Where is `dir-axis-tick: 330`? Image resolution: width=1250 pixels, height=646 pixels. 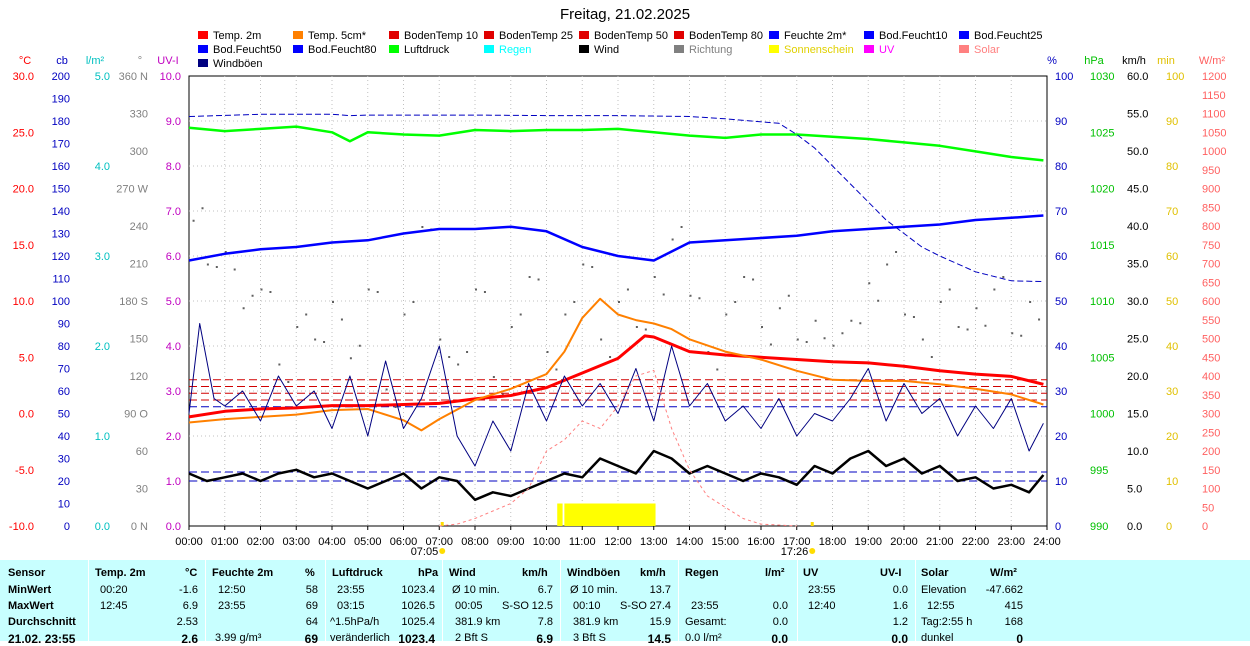
dir-axis-tick: 330 is located at coordinates (139, 115).